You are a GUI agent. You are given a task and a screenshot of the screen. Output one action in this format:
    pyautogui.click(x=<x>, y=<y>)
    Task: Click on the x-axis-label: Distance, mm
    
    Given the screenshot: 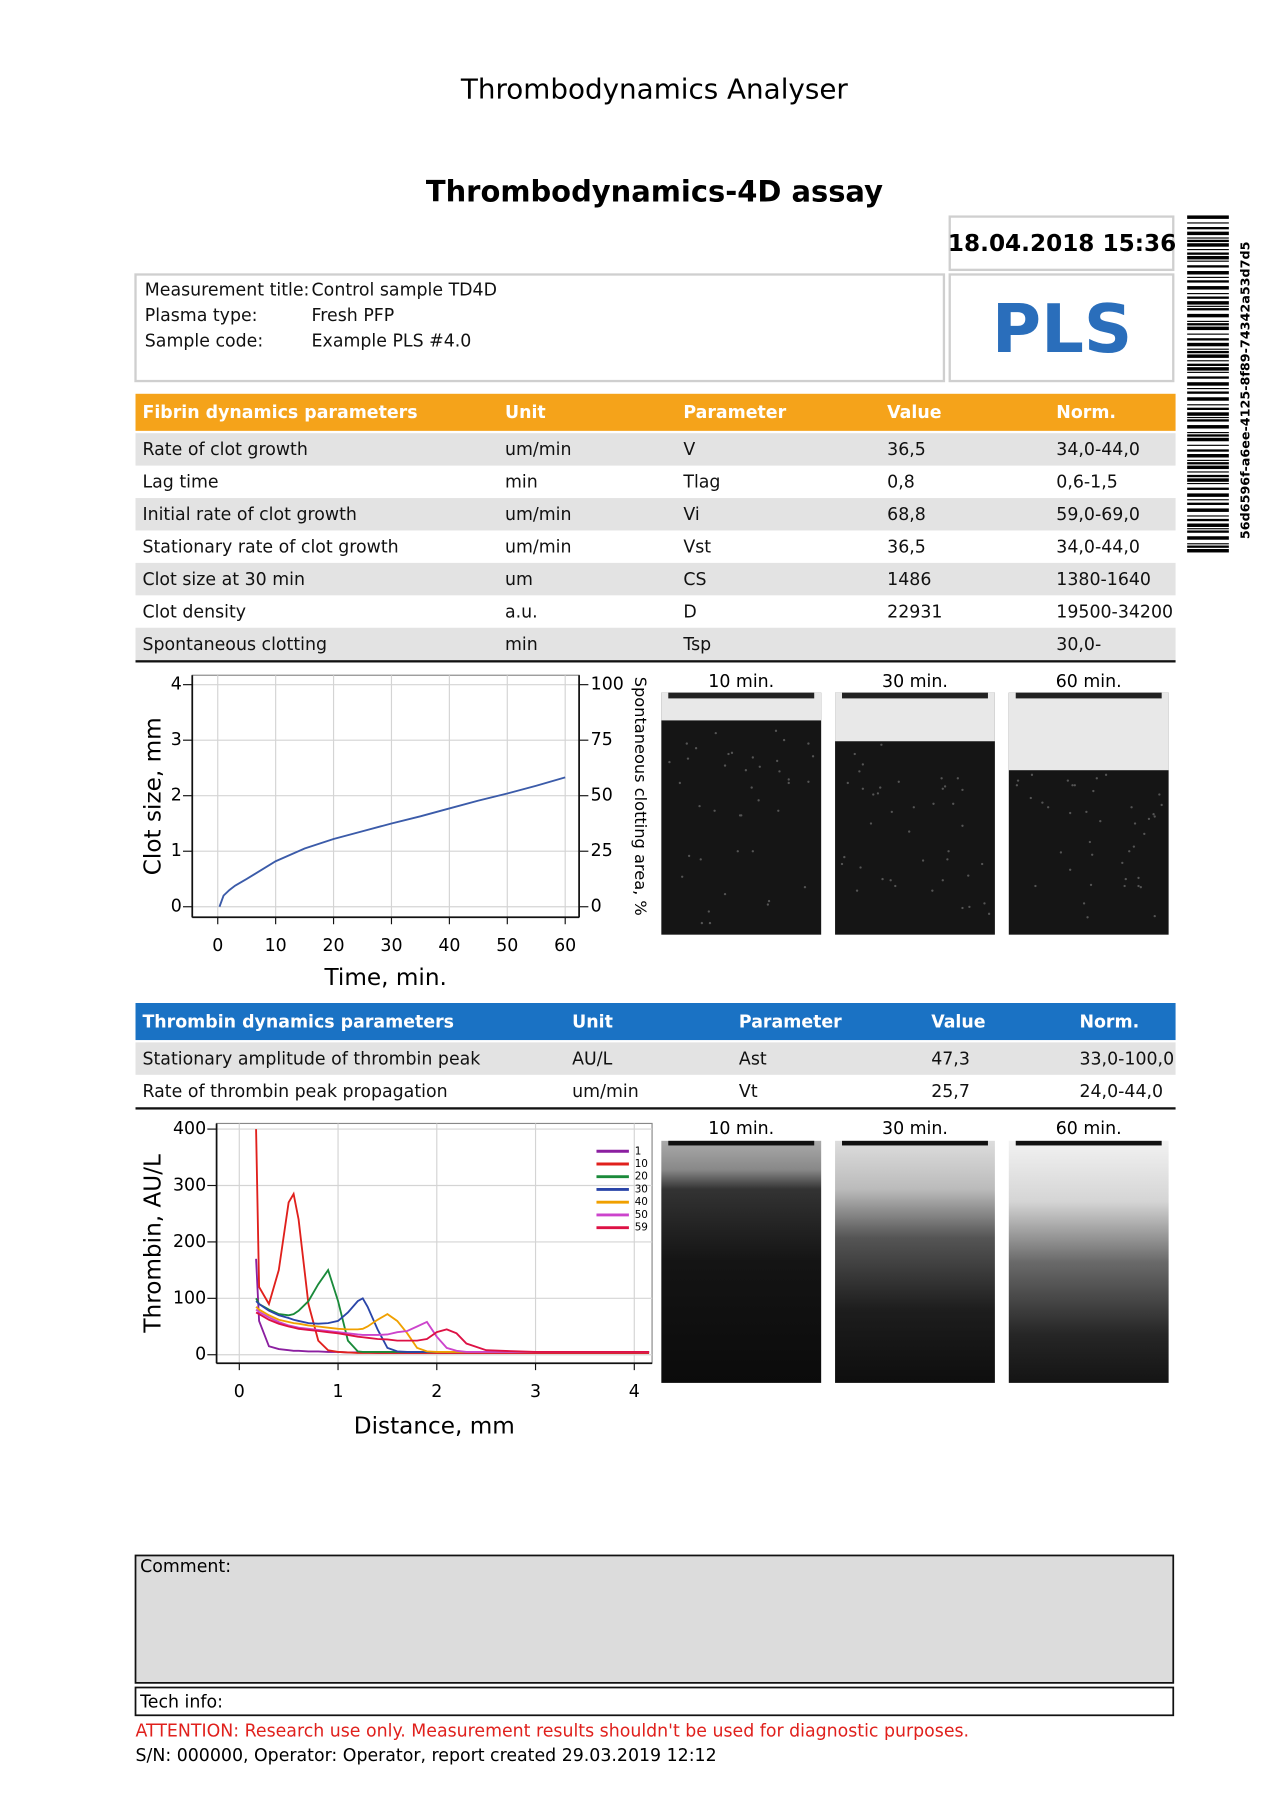 What is the action you would take?
    pyautogui.click(x=434, y=1426)
    